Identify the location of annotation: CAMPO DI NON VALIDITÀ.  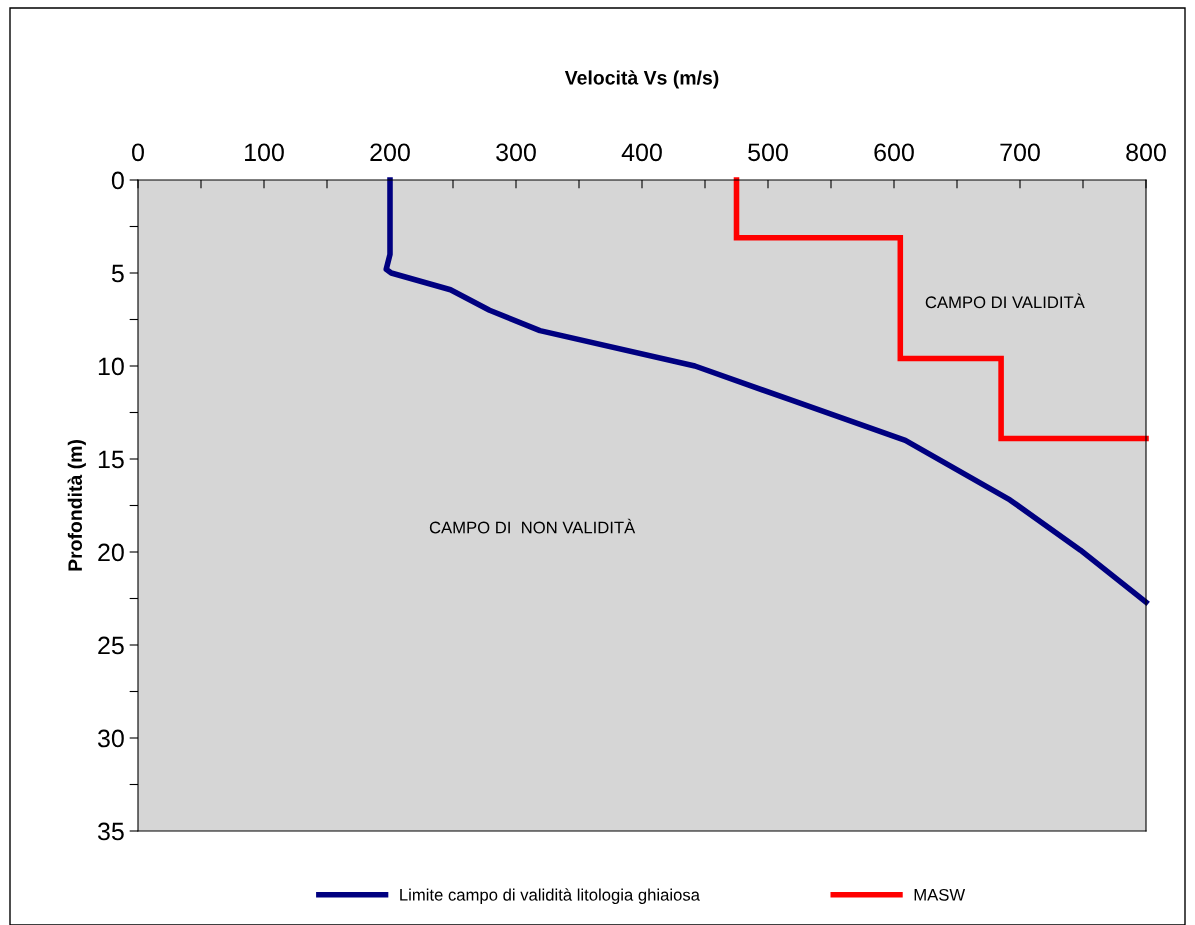
(532, 526).